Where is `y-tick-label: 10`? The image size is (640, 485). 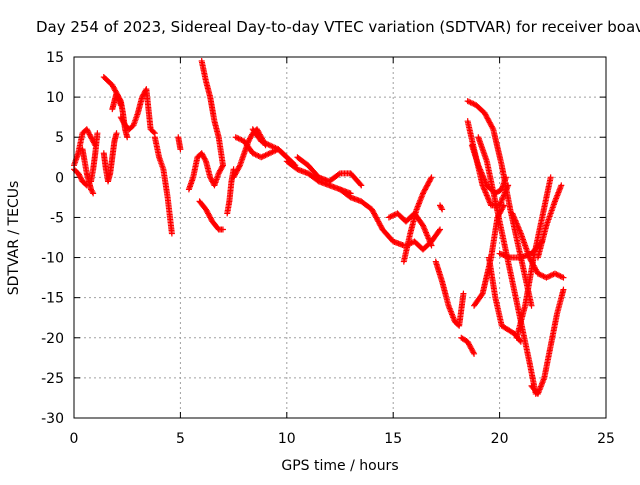 y-tick-label: 10 is located at coordinates (55, 98).